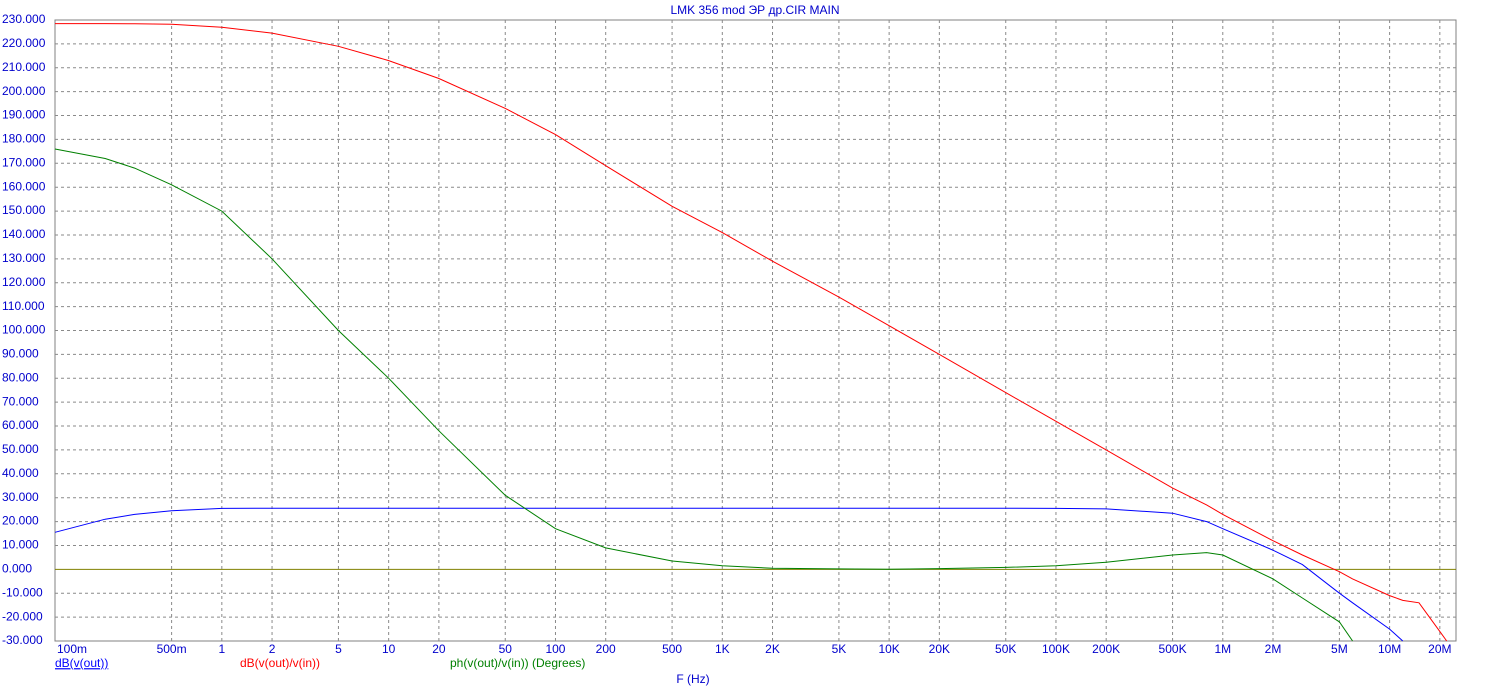 The height and width of the screenshot is (700, 1488). What do you see at coordinates (22, 616) in the screenshot?
I see `y-tick-label: -20.000` at bounding box center [22, 616].